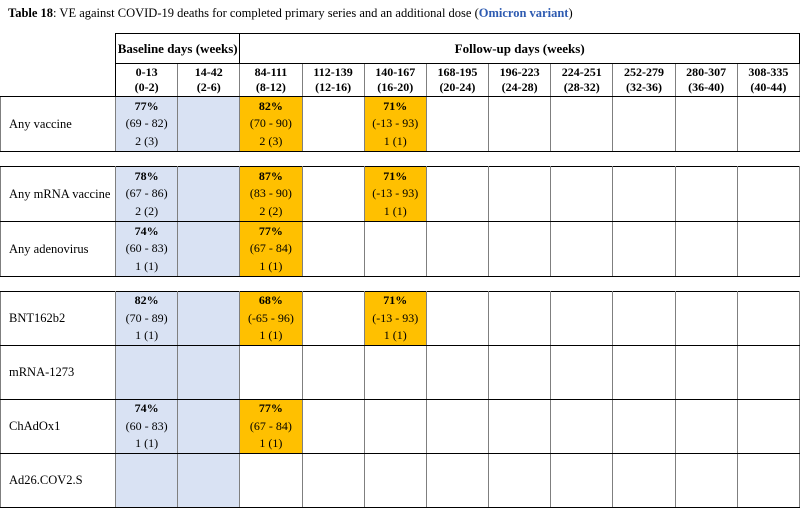 This screenshot has width=800, height=517. I want to click on ve-value: 78%, so click(146, 175).